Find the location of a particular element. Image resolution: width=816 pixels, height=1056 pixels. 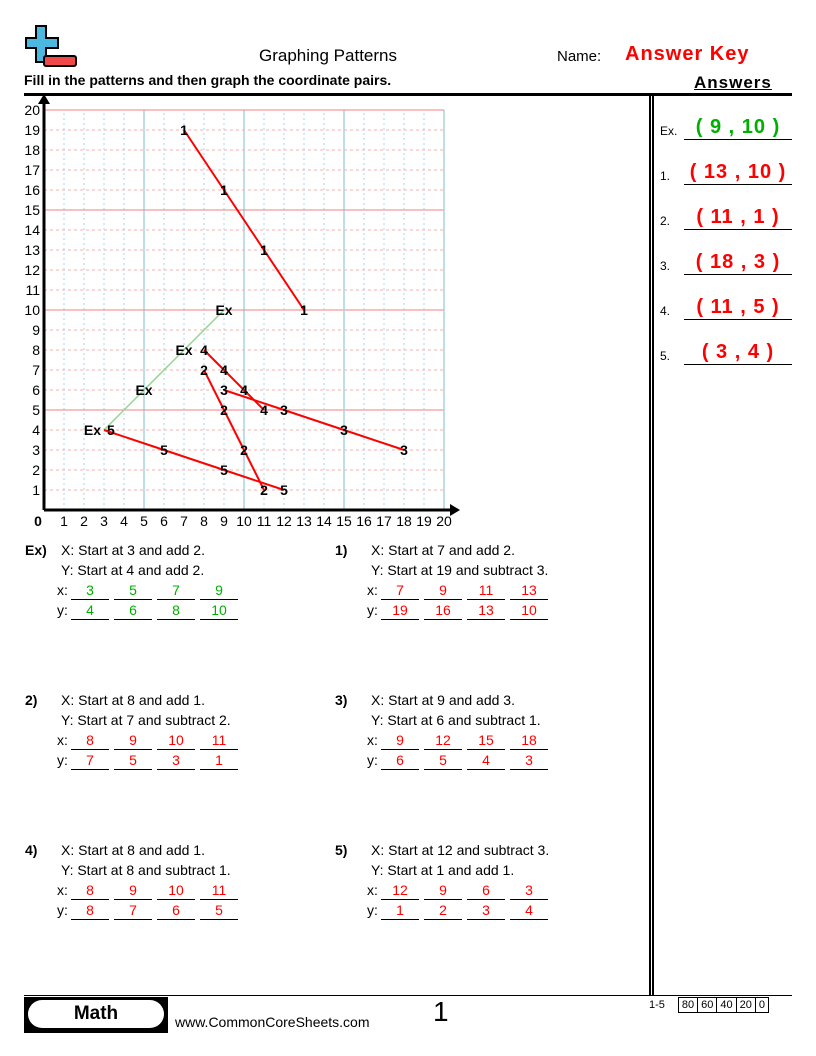

problem-number: 4) is located at coordinates (31, 850).